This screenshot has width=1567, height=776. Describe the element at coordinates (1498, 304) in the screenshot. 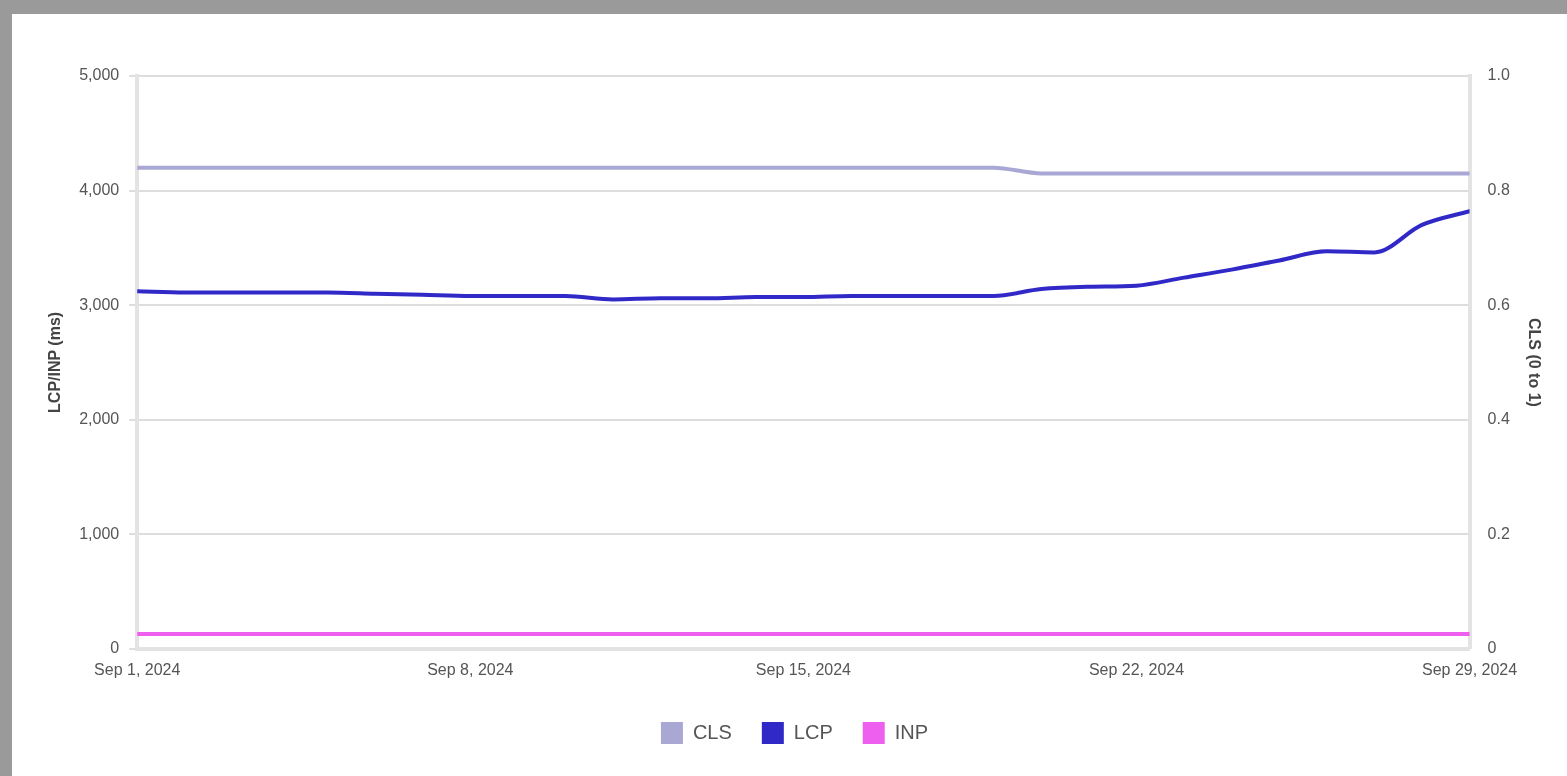

I see `y2-tick-label: 0.6` at that location.